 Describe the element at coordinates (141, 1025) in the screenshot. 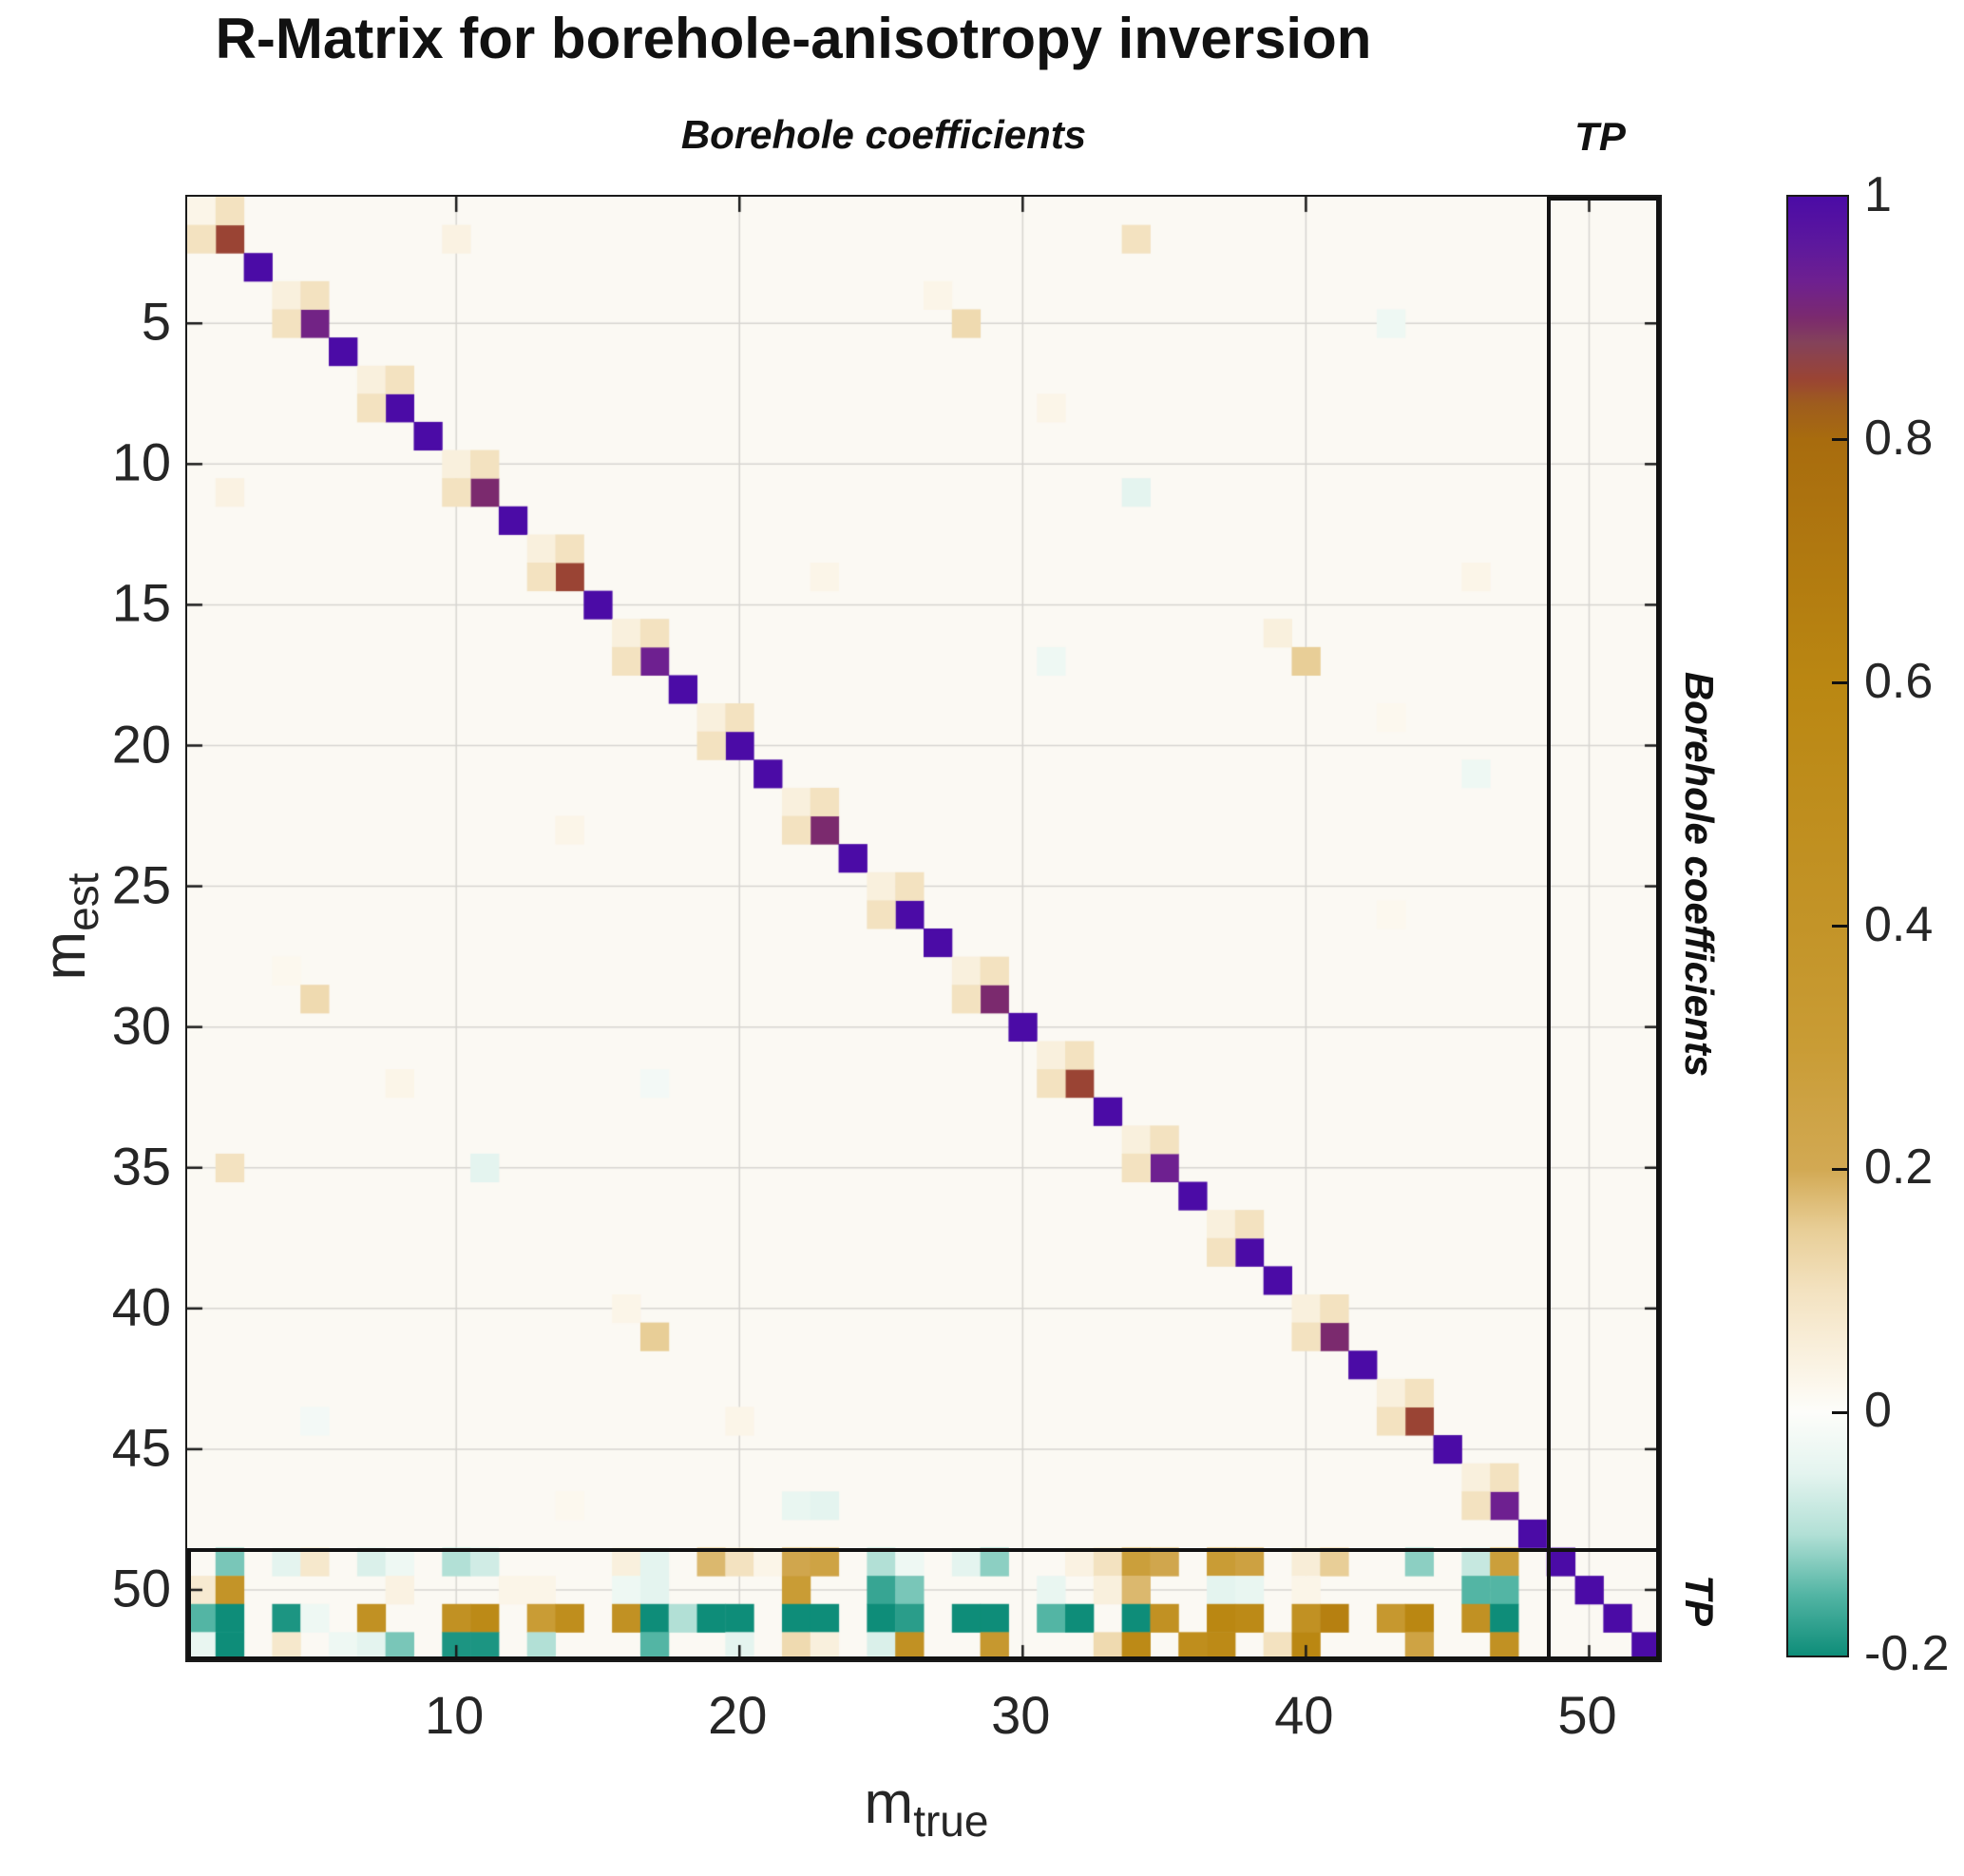

I see `y-tick-label-30: 30` at that location.